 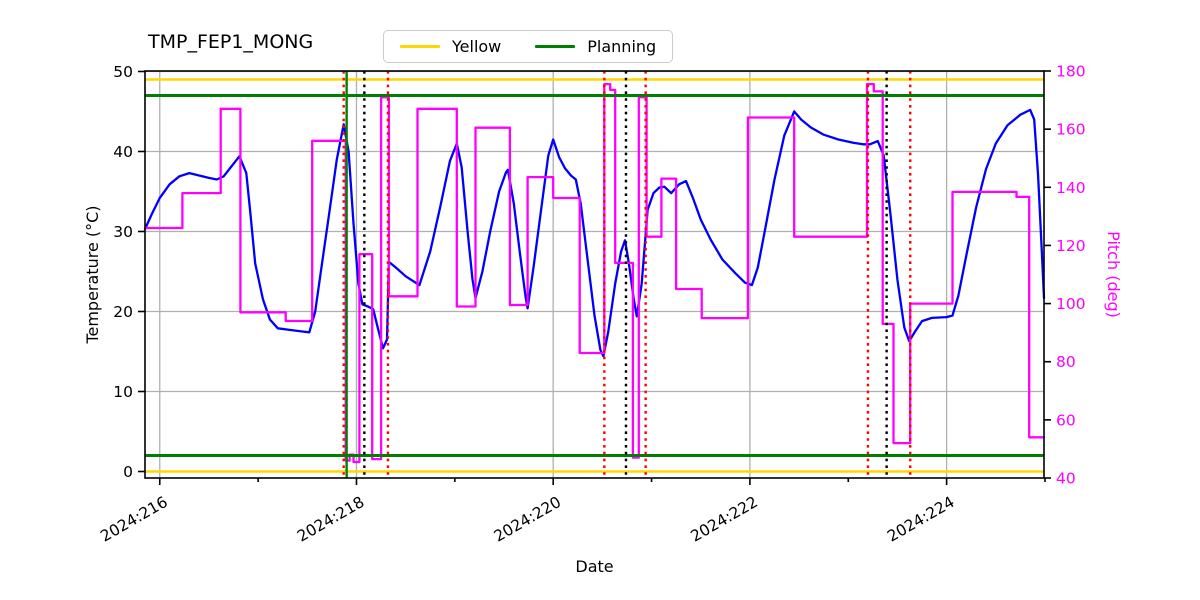 I want to click on y-left-tick-label: 50, so click(x=123, y=72).